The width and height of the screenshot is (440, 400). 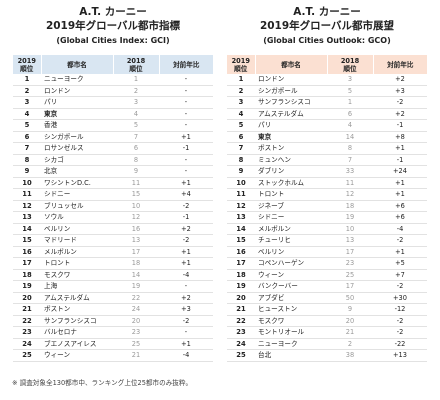 What do you see at coordinates (400, 298) in the screenshot?
I see `change-cell: +30` at bounding box center [400, 298].